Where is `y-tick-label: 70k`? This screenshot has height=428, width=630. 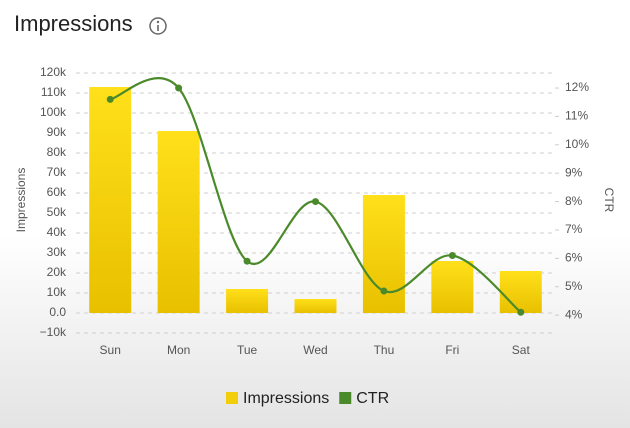 y-tick-label: 70k is located at coordinates (57, 172).